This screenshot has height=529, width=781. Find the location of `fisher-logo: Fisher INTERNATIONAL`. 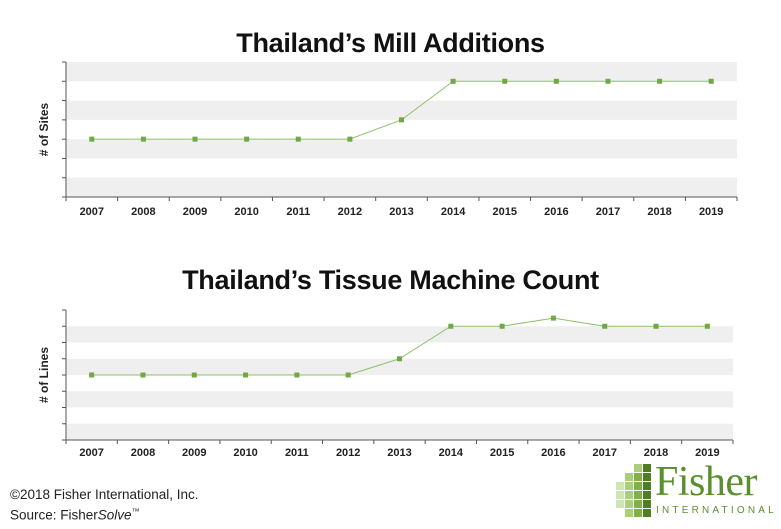

fisher-logo: Fisher INTERNATIONAL is located at coordinates (694, 491).